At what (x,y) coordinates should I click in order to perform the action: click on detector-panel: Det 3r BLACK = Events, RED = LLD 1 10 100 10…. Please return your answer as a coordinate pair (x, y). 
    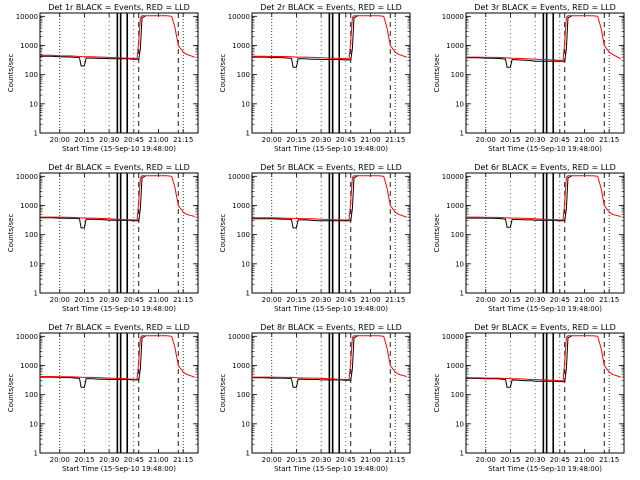
    Looking at the image, I should click on (529, 78).